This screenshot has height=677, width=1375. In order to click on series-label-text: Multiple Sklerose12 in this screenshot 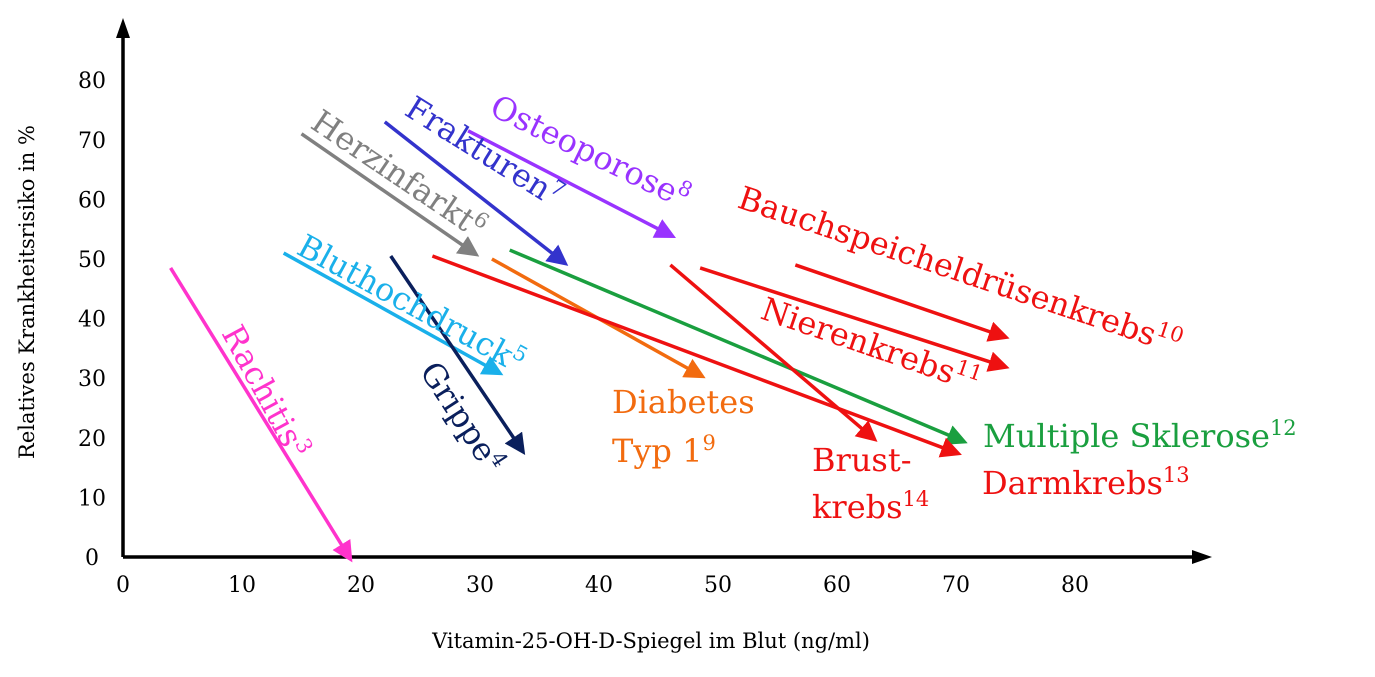, I will do `click(1140, 435)`.